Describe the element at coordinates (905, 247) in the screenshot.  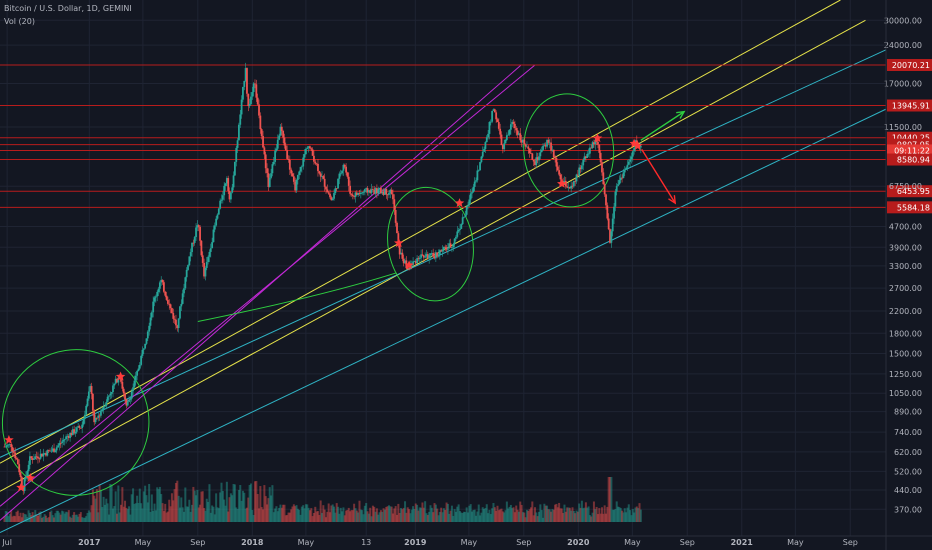
I see `y-tick-label: 3900.00` at that location.